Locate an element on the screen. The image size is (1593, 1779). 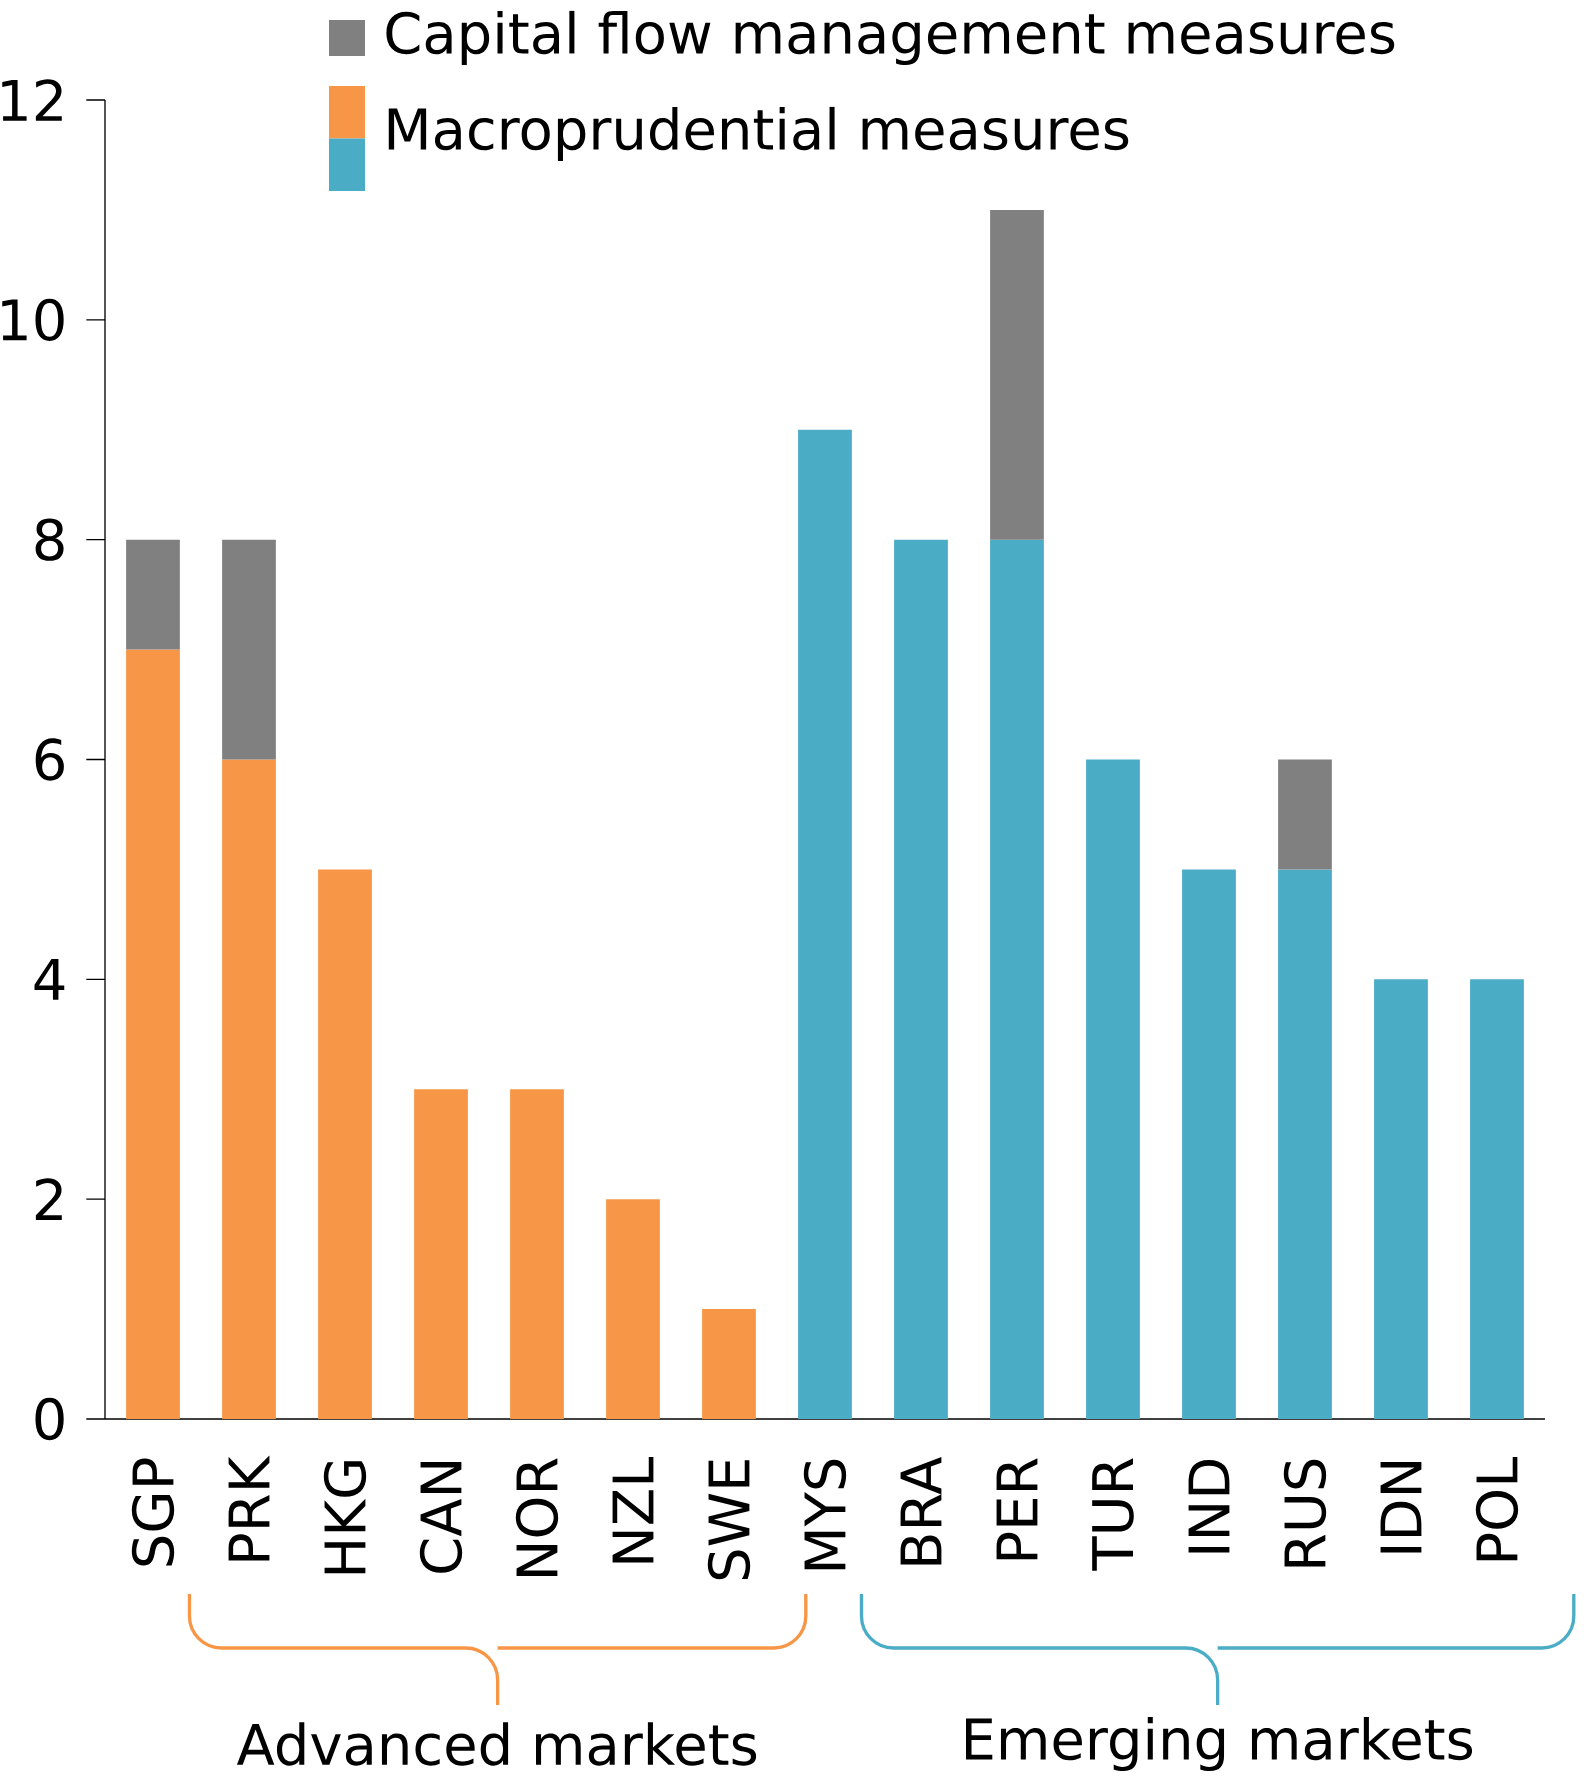
x-tick-label: CAN is located at coordinates (441, 1517).